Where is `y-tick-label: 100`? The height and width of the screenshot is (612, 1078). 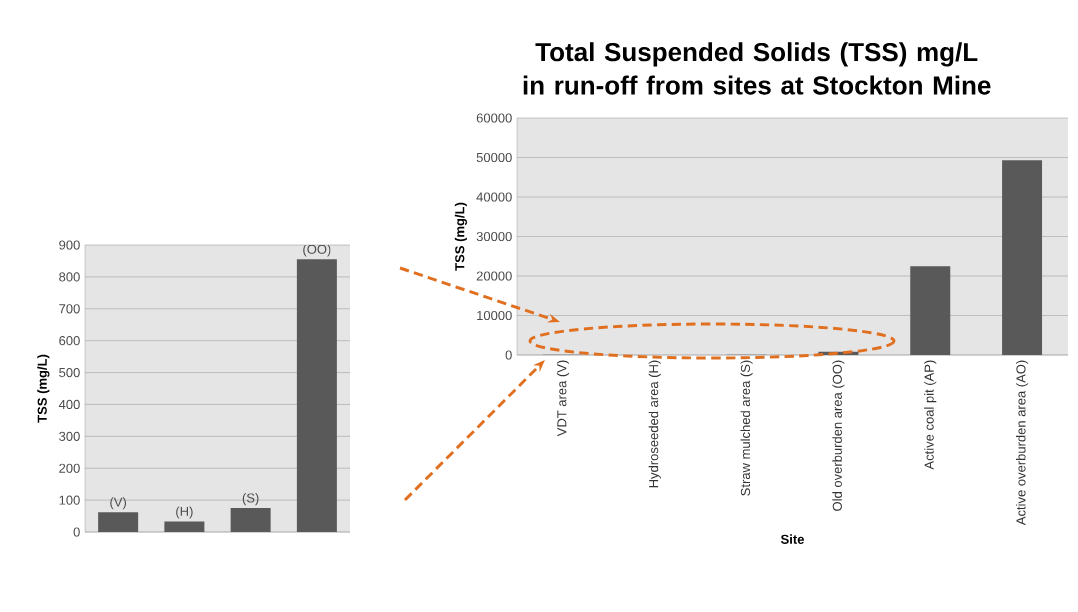 y-tick-label: 100 is located at coordinates (69, 500).